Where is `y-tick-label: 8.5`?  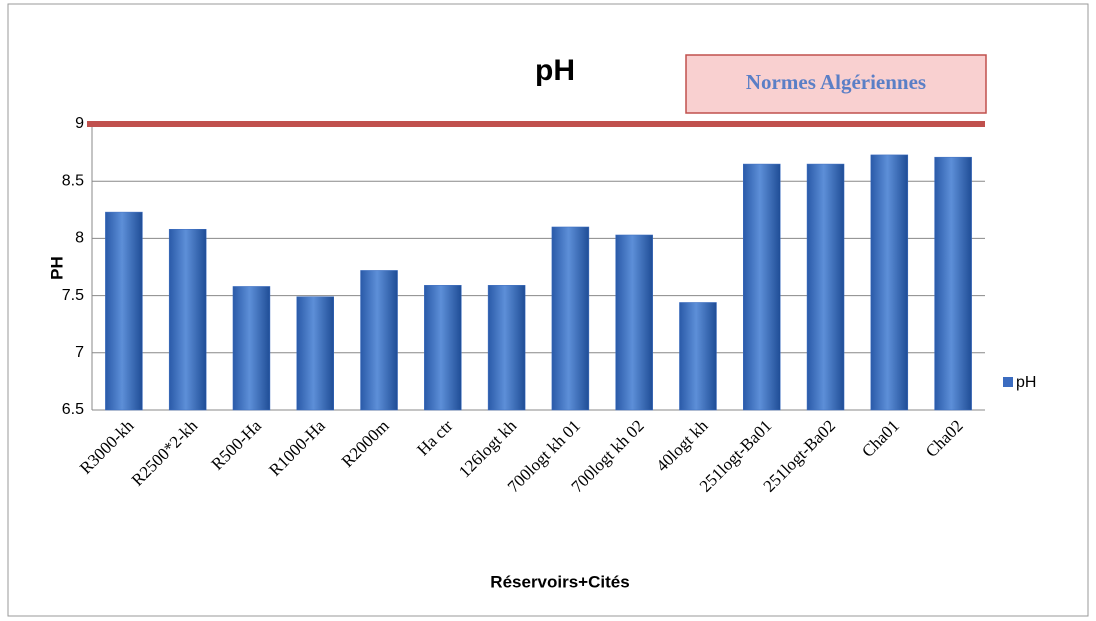 y-tick-label: 8.5 is located at coordinates (73, 180).